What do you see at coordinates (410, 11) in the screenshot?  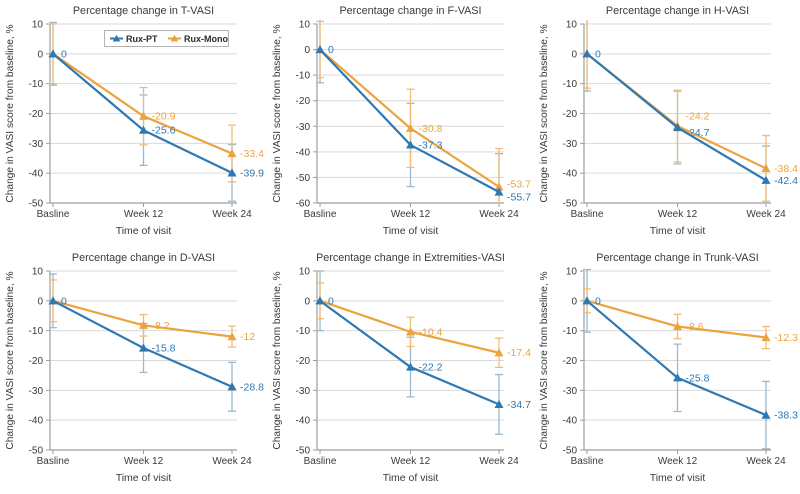 I see `chart-title: Percentage change in F-VASI` at bounding box center [410, 11].